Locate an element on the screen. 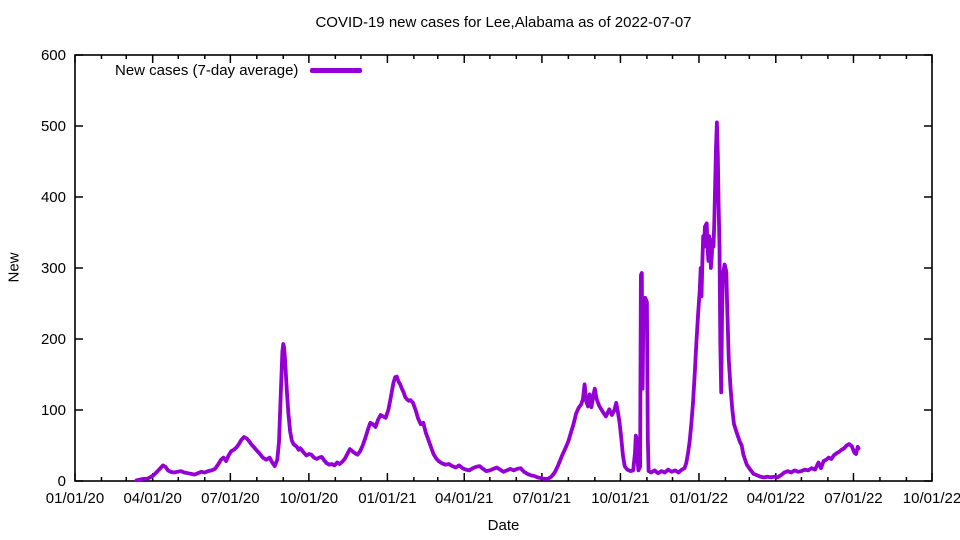 Image resolution: width=960 pixels, height=540 pixels. legend-line-sample is located at coordinates (336, 70).